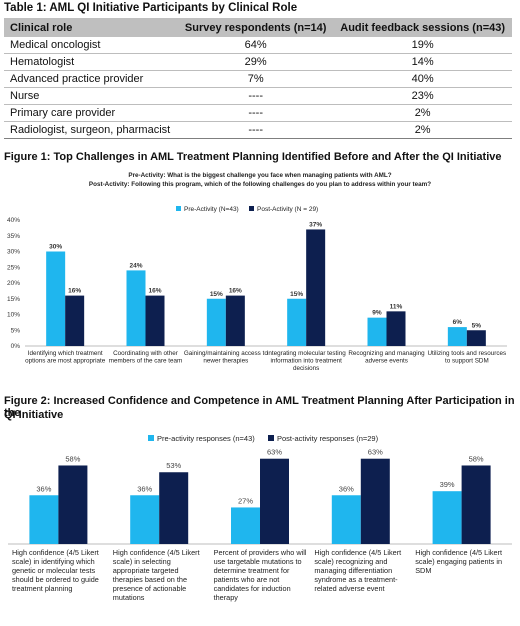 The height and width of the screenshot is (626, 520). Describe the element at coordinates (65, 353) in the screenshot. I see `category-label: Identifying which treatment` at that location.